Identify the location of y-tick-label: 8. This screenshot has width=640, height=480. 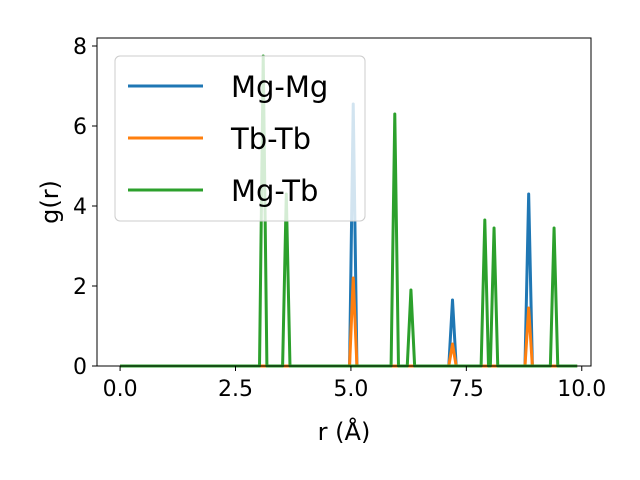
(80, 47).